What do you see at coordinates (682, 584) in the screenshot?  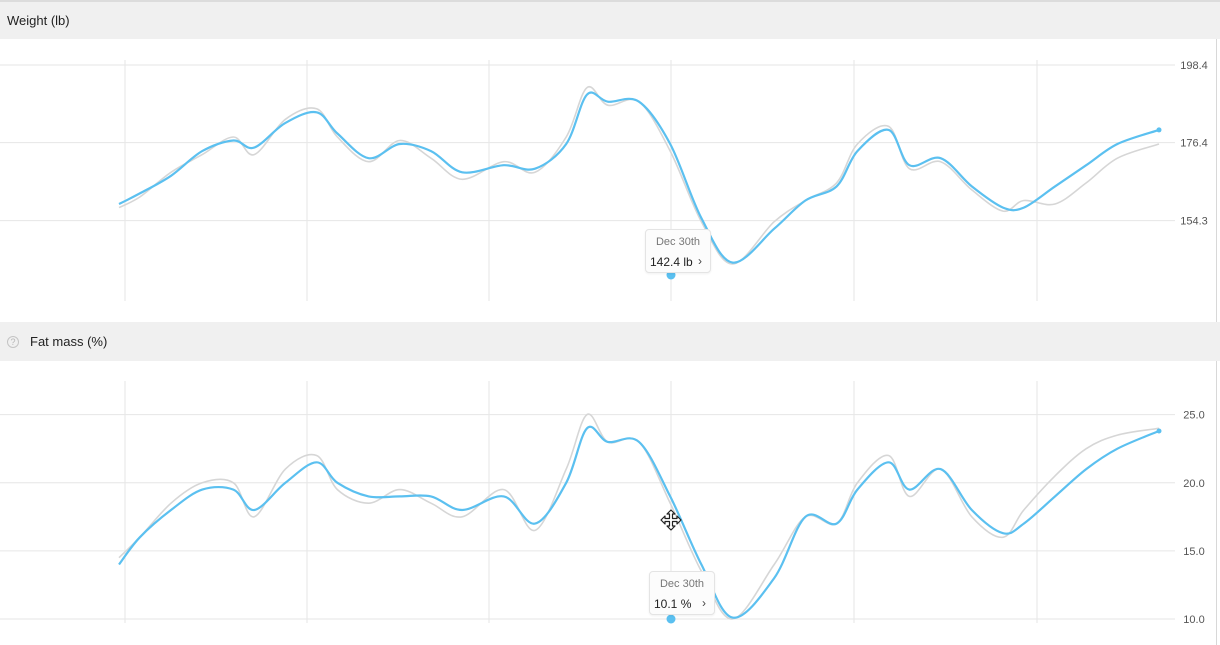 I see `fat-mass-tooltip-date: Dec 30th` at bounding box center [682, 584].